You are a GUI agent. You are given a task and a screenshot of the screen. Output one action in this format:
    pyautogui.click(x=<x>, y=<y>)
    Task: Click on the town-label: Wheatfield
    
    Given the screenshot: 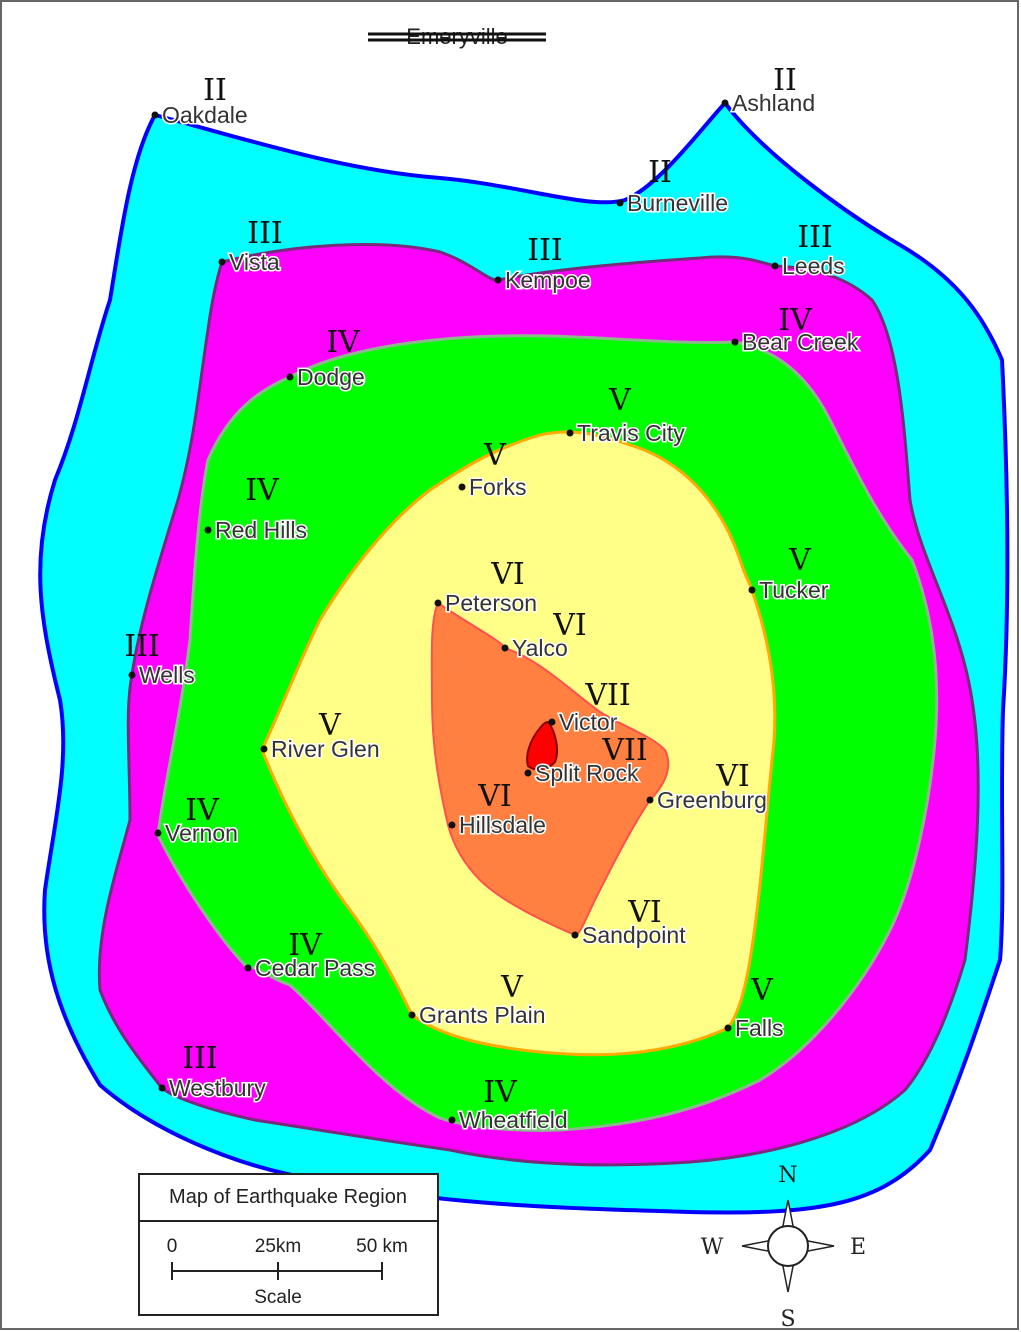 What is the action you would take?
    pyautogui.click(x=513, y=1120)
    